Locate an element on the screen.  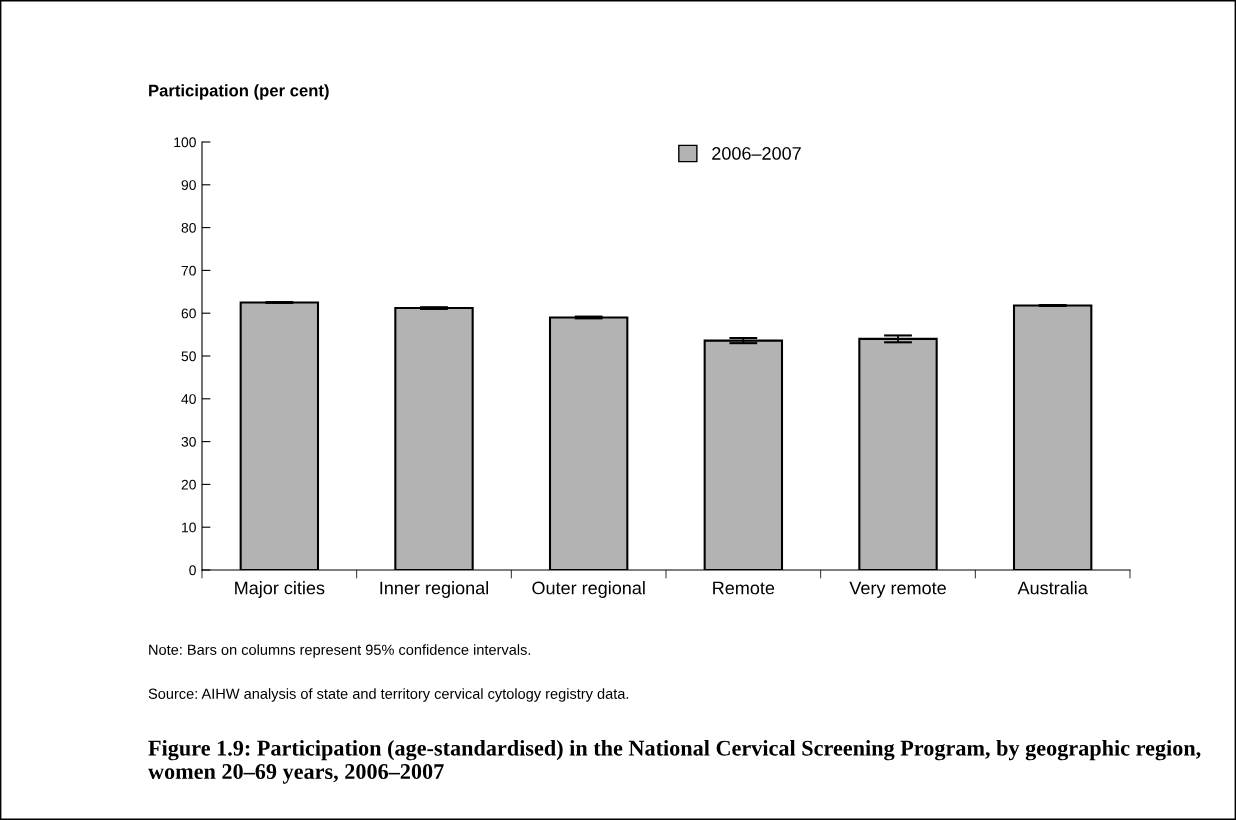
y-tick-label: 60 is located at coordinates (188, 313).